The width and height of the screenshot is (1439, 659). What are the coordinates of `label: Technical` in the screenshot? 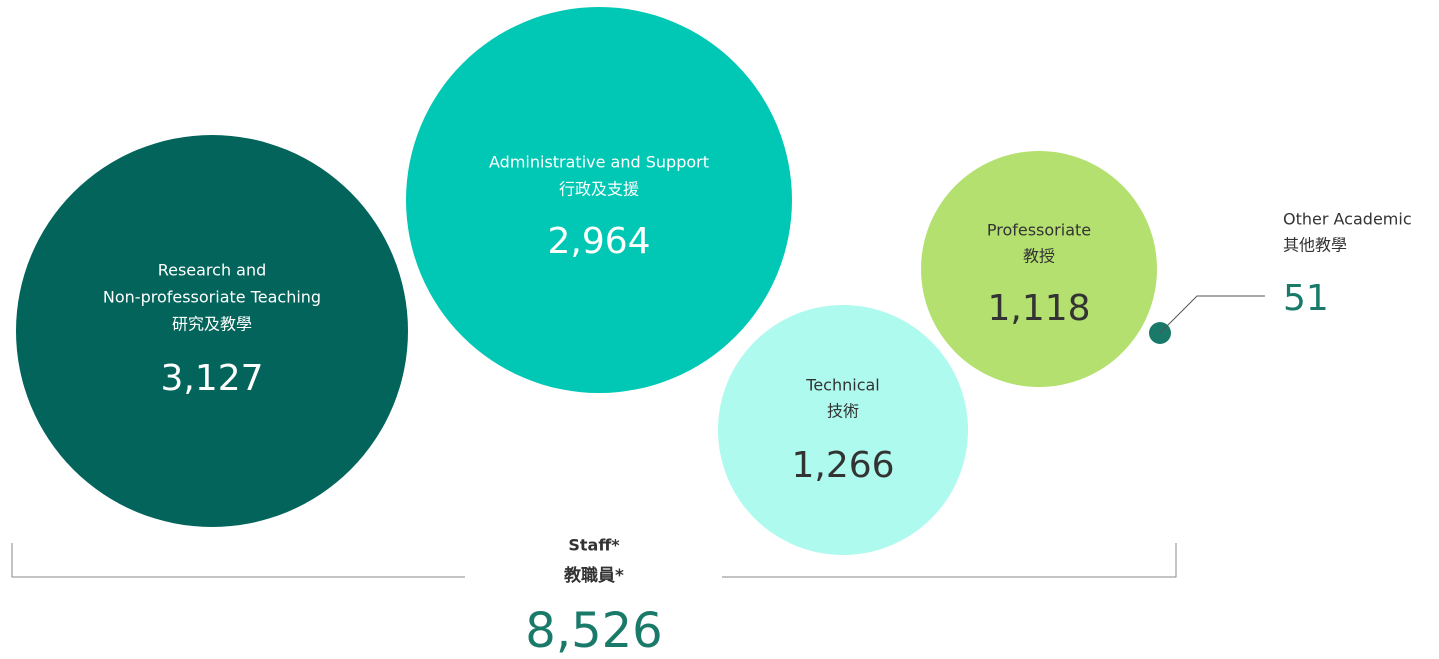 It's located at (842, 385).